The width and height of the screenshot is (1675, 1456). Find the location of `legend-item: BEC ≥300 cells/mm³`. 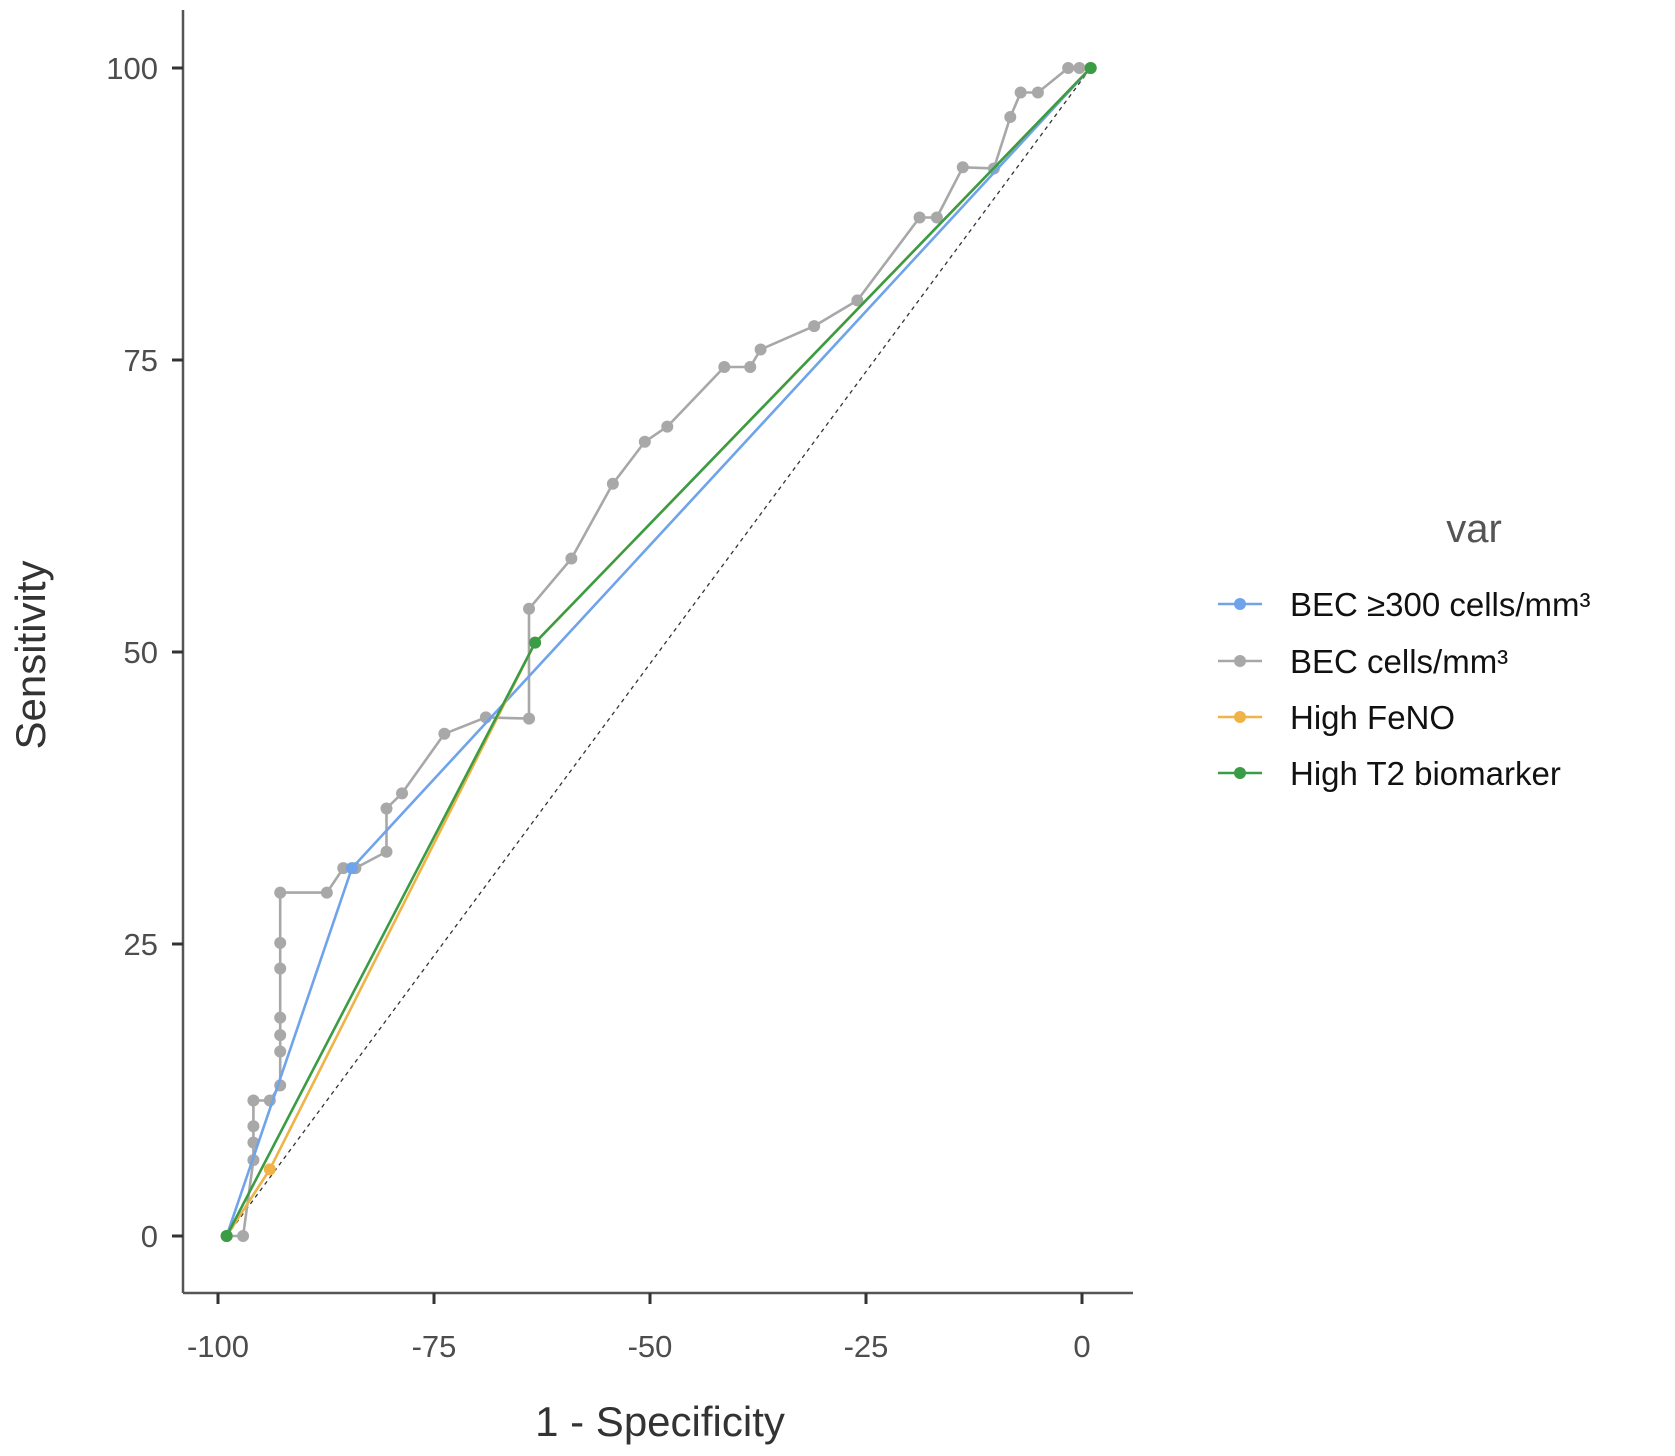

legend-item: BEC ≥300 cells/mm³ is located at coordinates (1404, 604).